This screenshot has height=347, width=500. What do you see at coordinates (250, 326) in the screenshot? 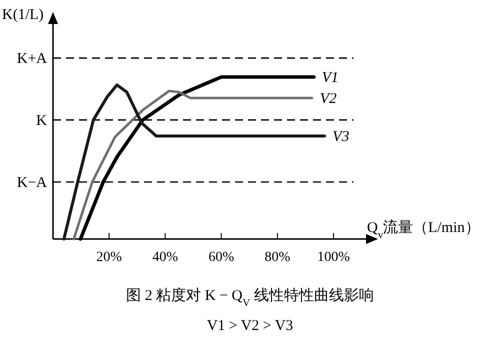
I see `text: V1 > V2 > V3` at bounding box center [250, 326].